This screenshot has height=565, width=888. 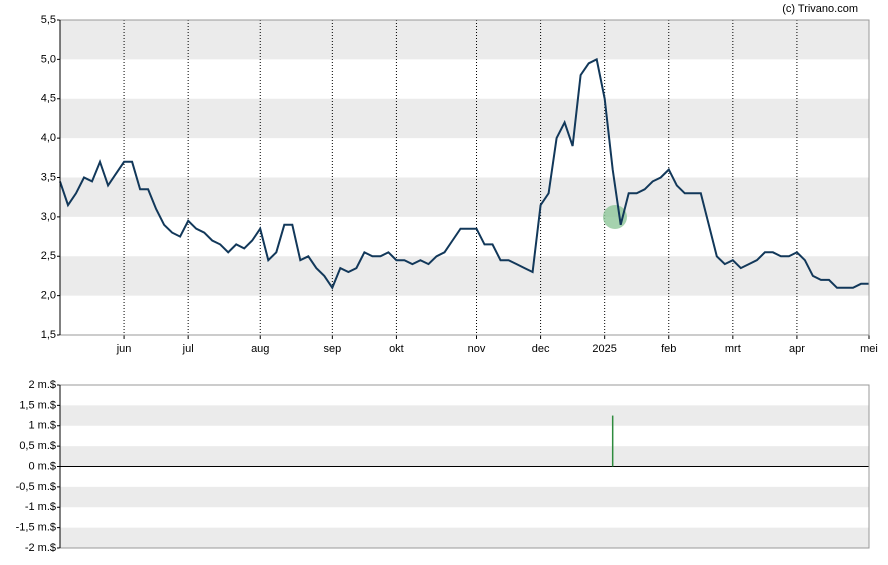 I want to click on x-tick-label: feb, so click(x=668, y=349).